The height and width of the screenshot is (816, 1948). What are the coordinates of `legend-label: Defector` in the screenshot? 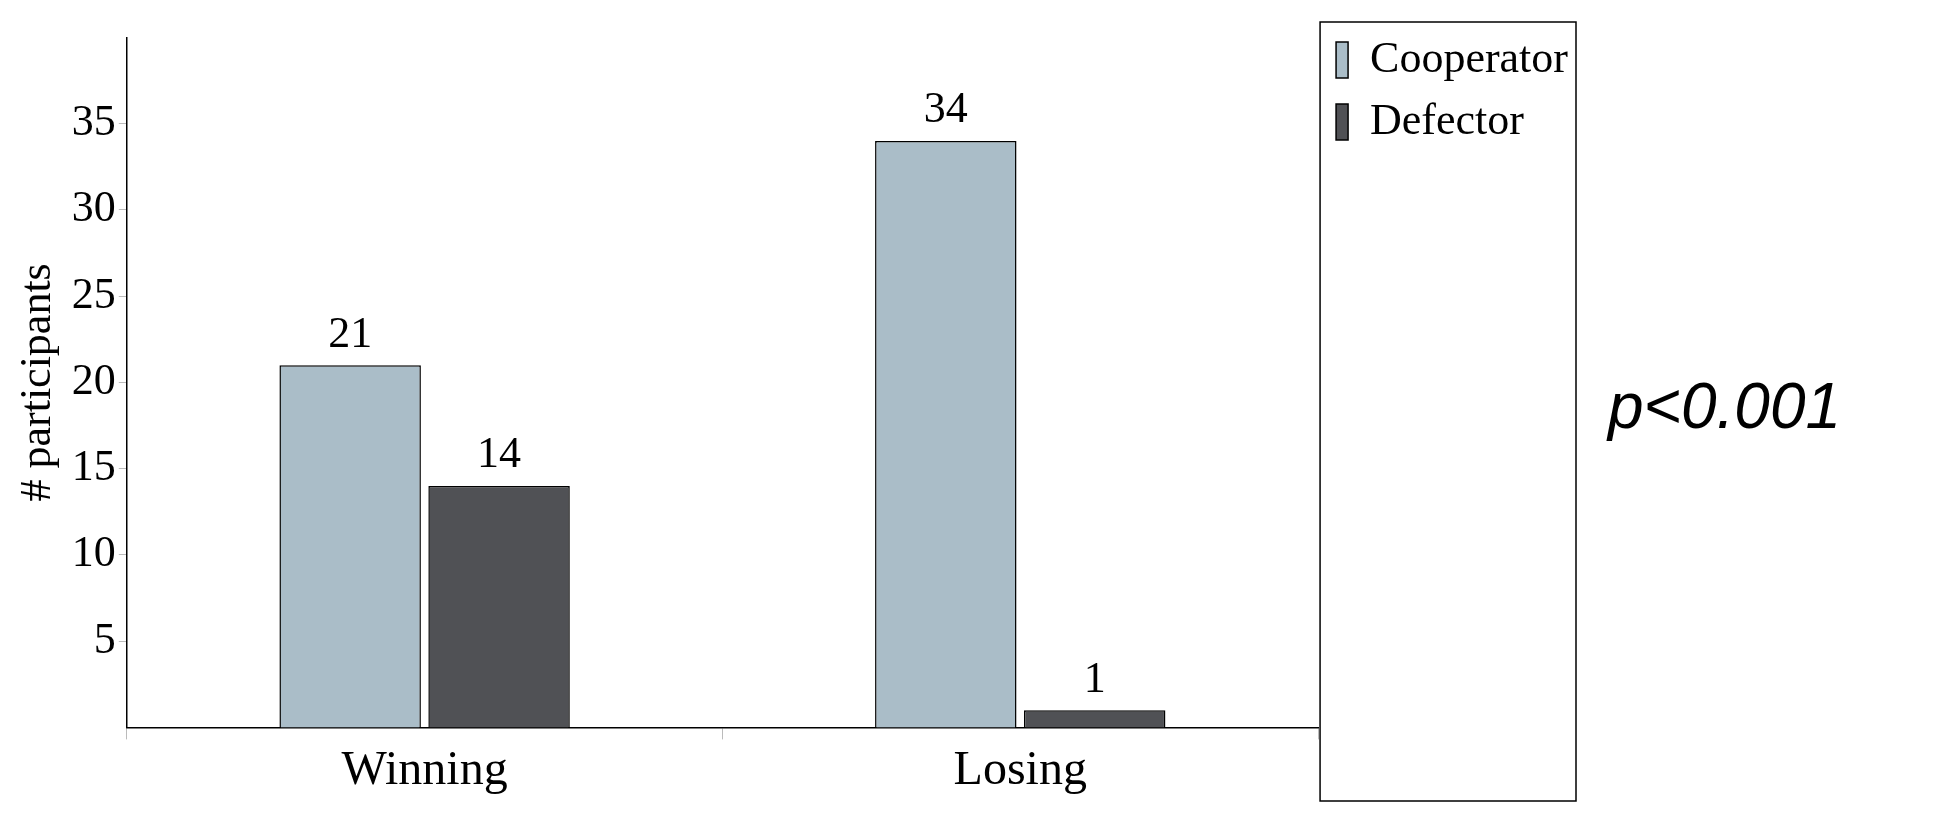 It's located at (1447, 119).